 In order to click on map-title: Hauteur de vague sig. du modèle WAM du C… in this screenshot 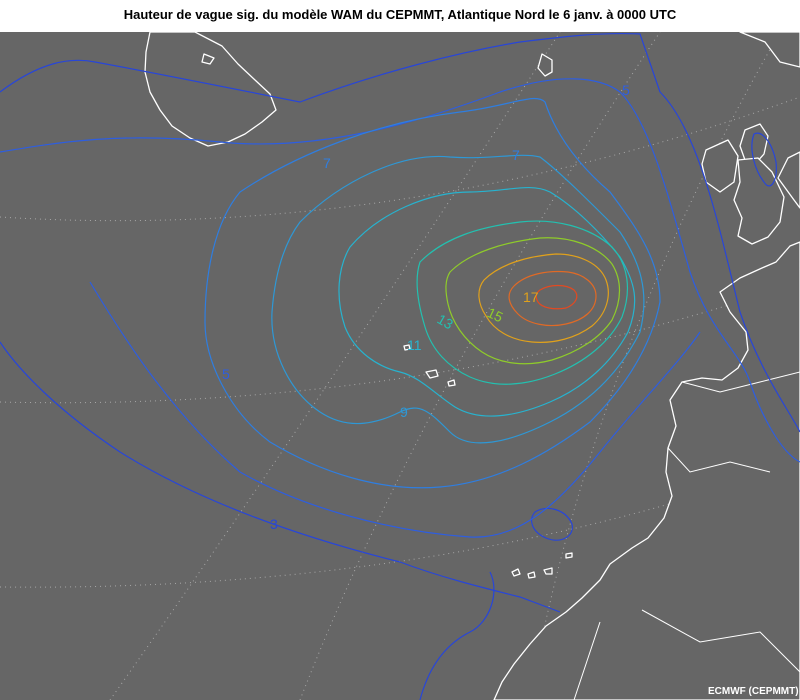, I will do `click(400, 14)`.